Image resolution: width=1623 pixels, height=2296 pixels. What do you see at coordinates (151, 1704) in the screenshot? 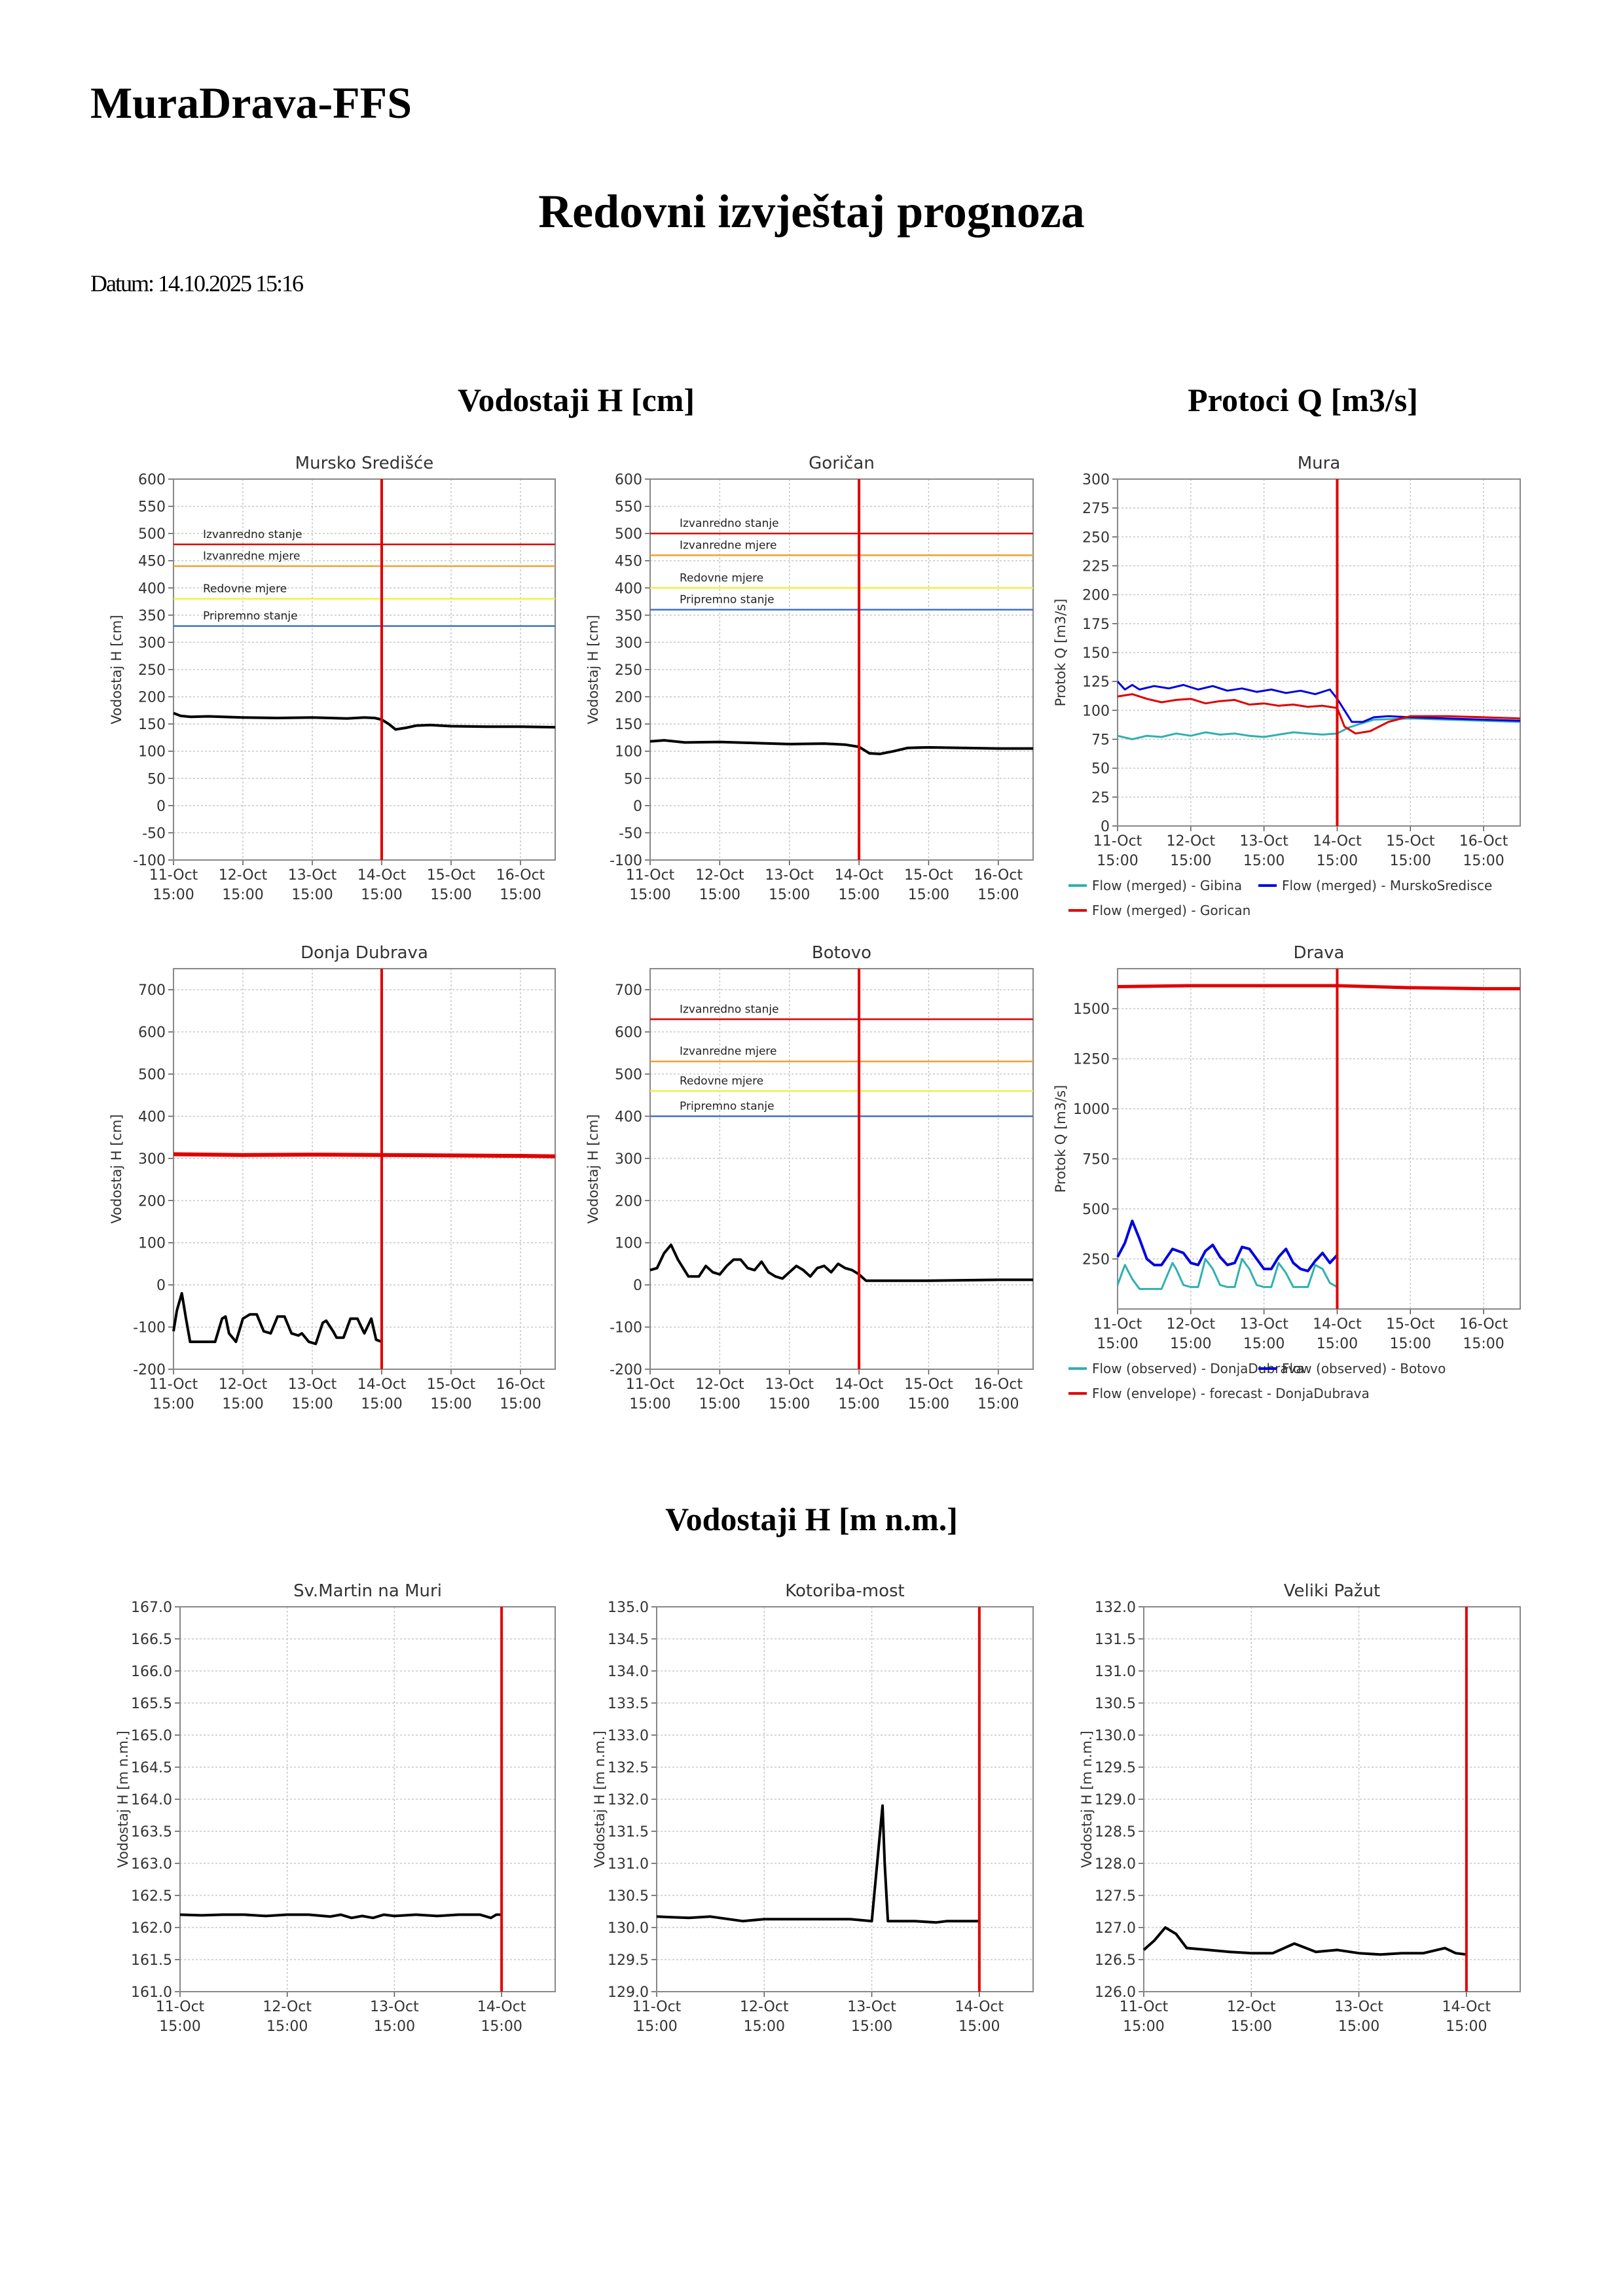
I see `y-tick-label: 165.5` at bounding box center [151, 1704].